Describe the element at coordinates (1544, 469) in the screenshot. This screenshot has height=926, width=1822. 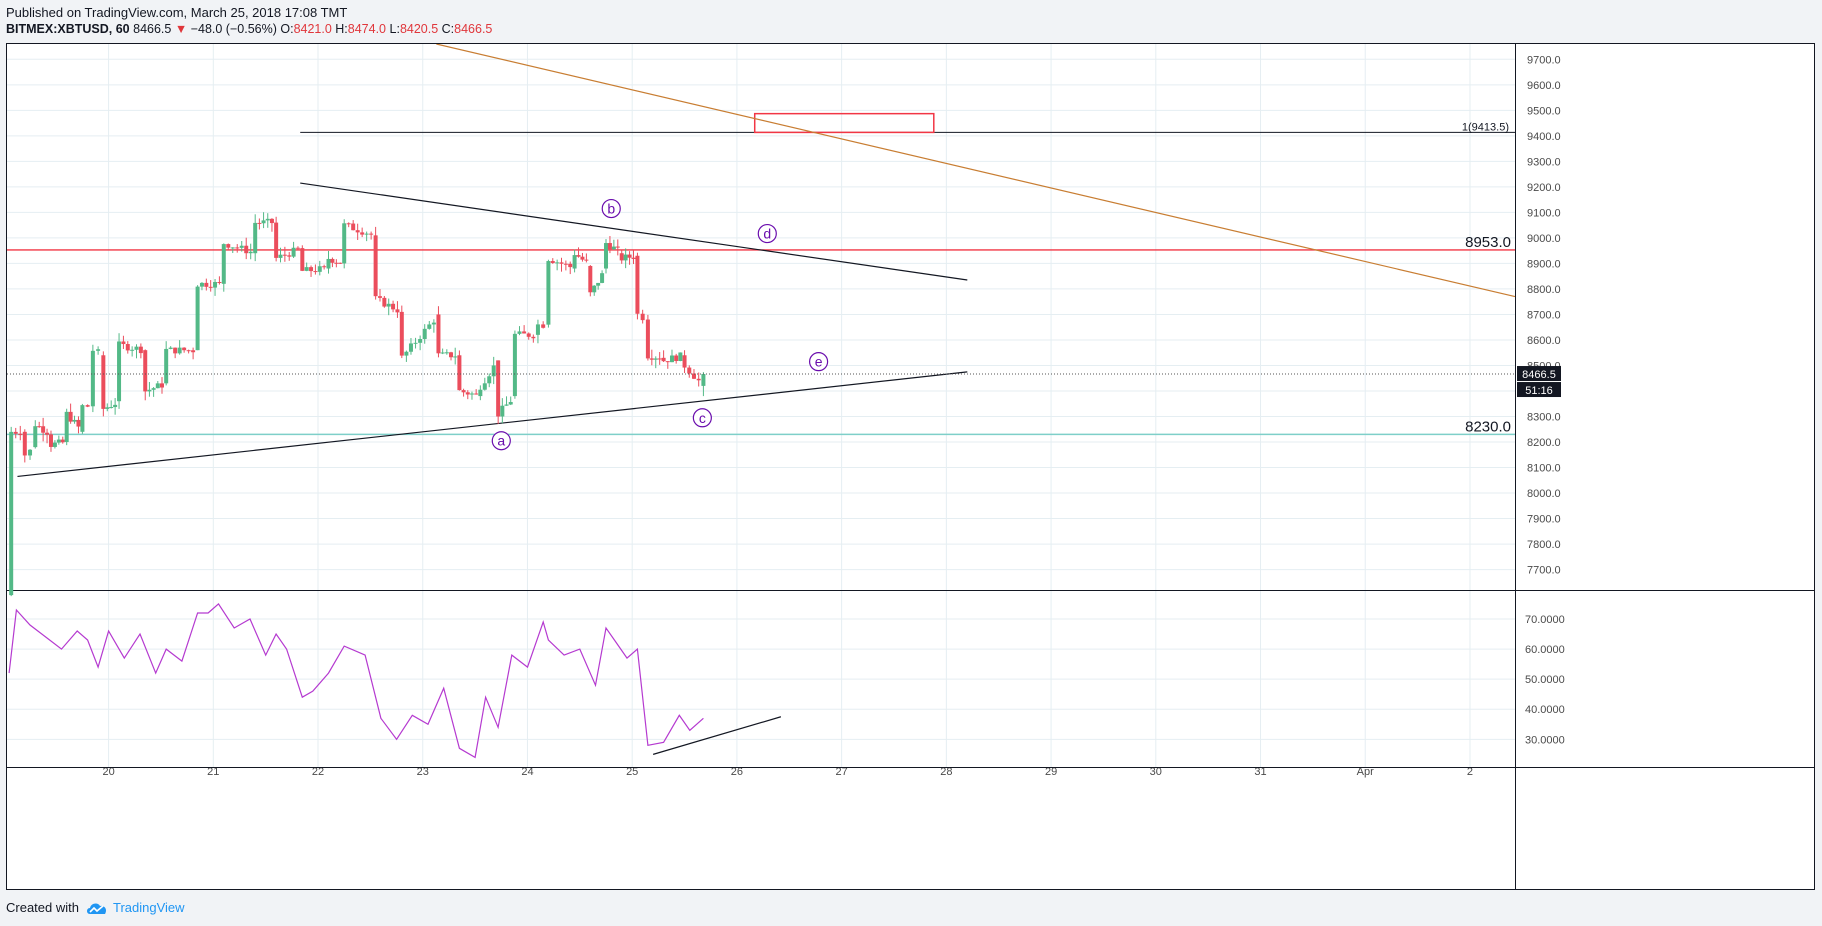
I see `y-tick-label: 8100.0` at that location.